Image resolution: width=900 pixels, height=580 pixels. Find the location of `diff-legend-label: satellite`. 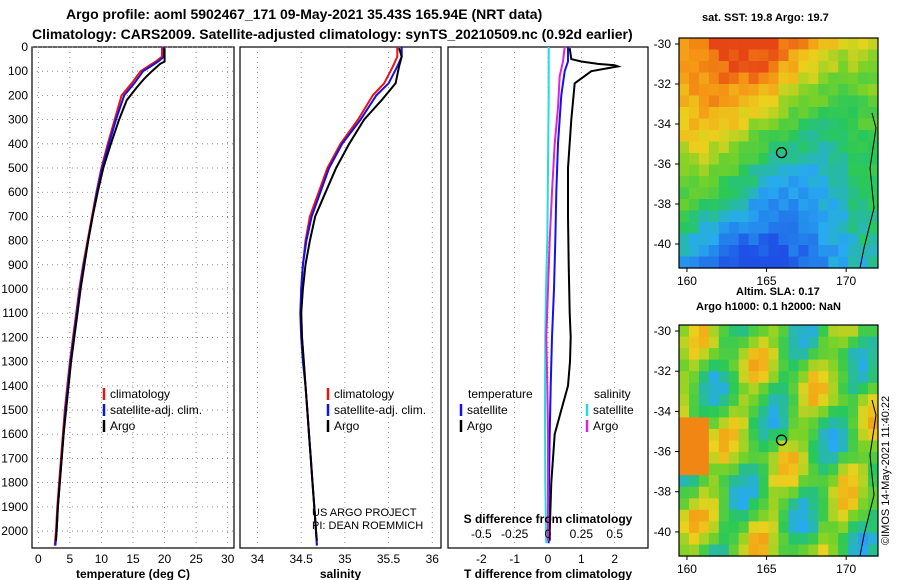

diff-legend-label: satellite is located at coordinates (613, 410).